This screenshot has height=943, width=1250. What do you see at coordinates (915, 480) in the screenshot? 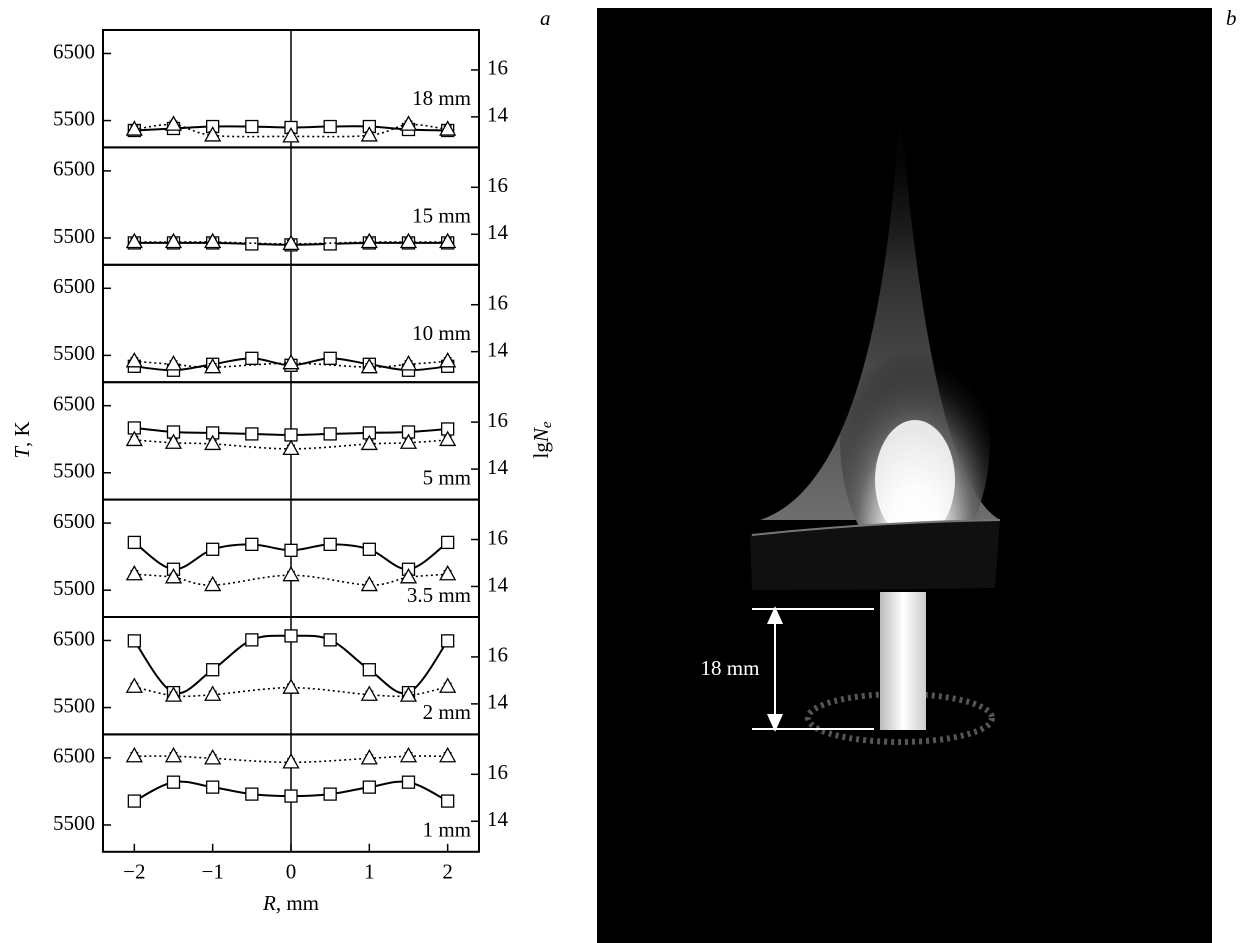
I see `flame-core` at bounding box center [915, 480].